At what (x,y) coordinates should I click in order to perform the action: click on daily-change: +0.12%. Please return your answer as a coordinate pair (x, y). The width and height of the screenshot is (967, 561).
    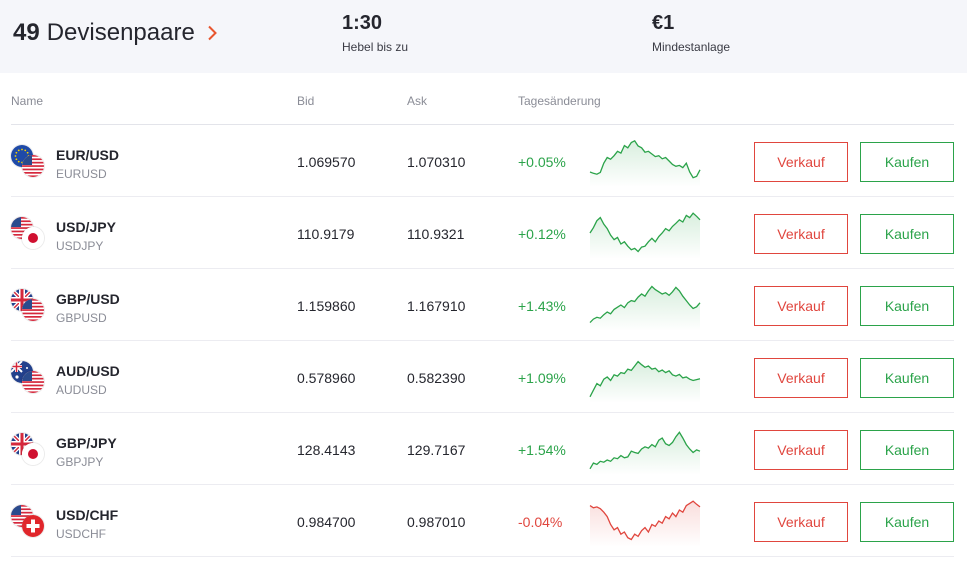
    Looking at the image, I should click on (542, 234).